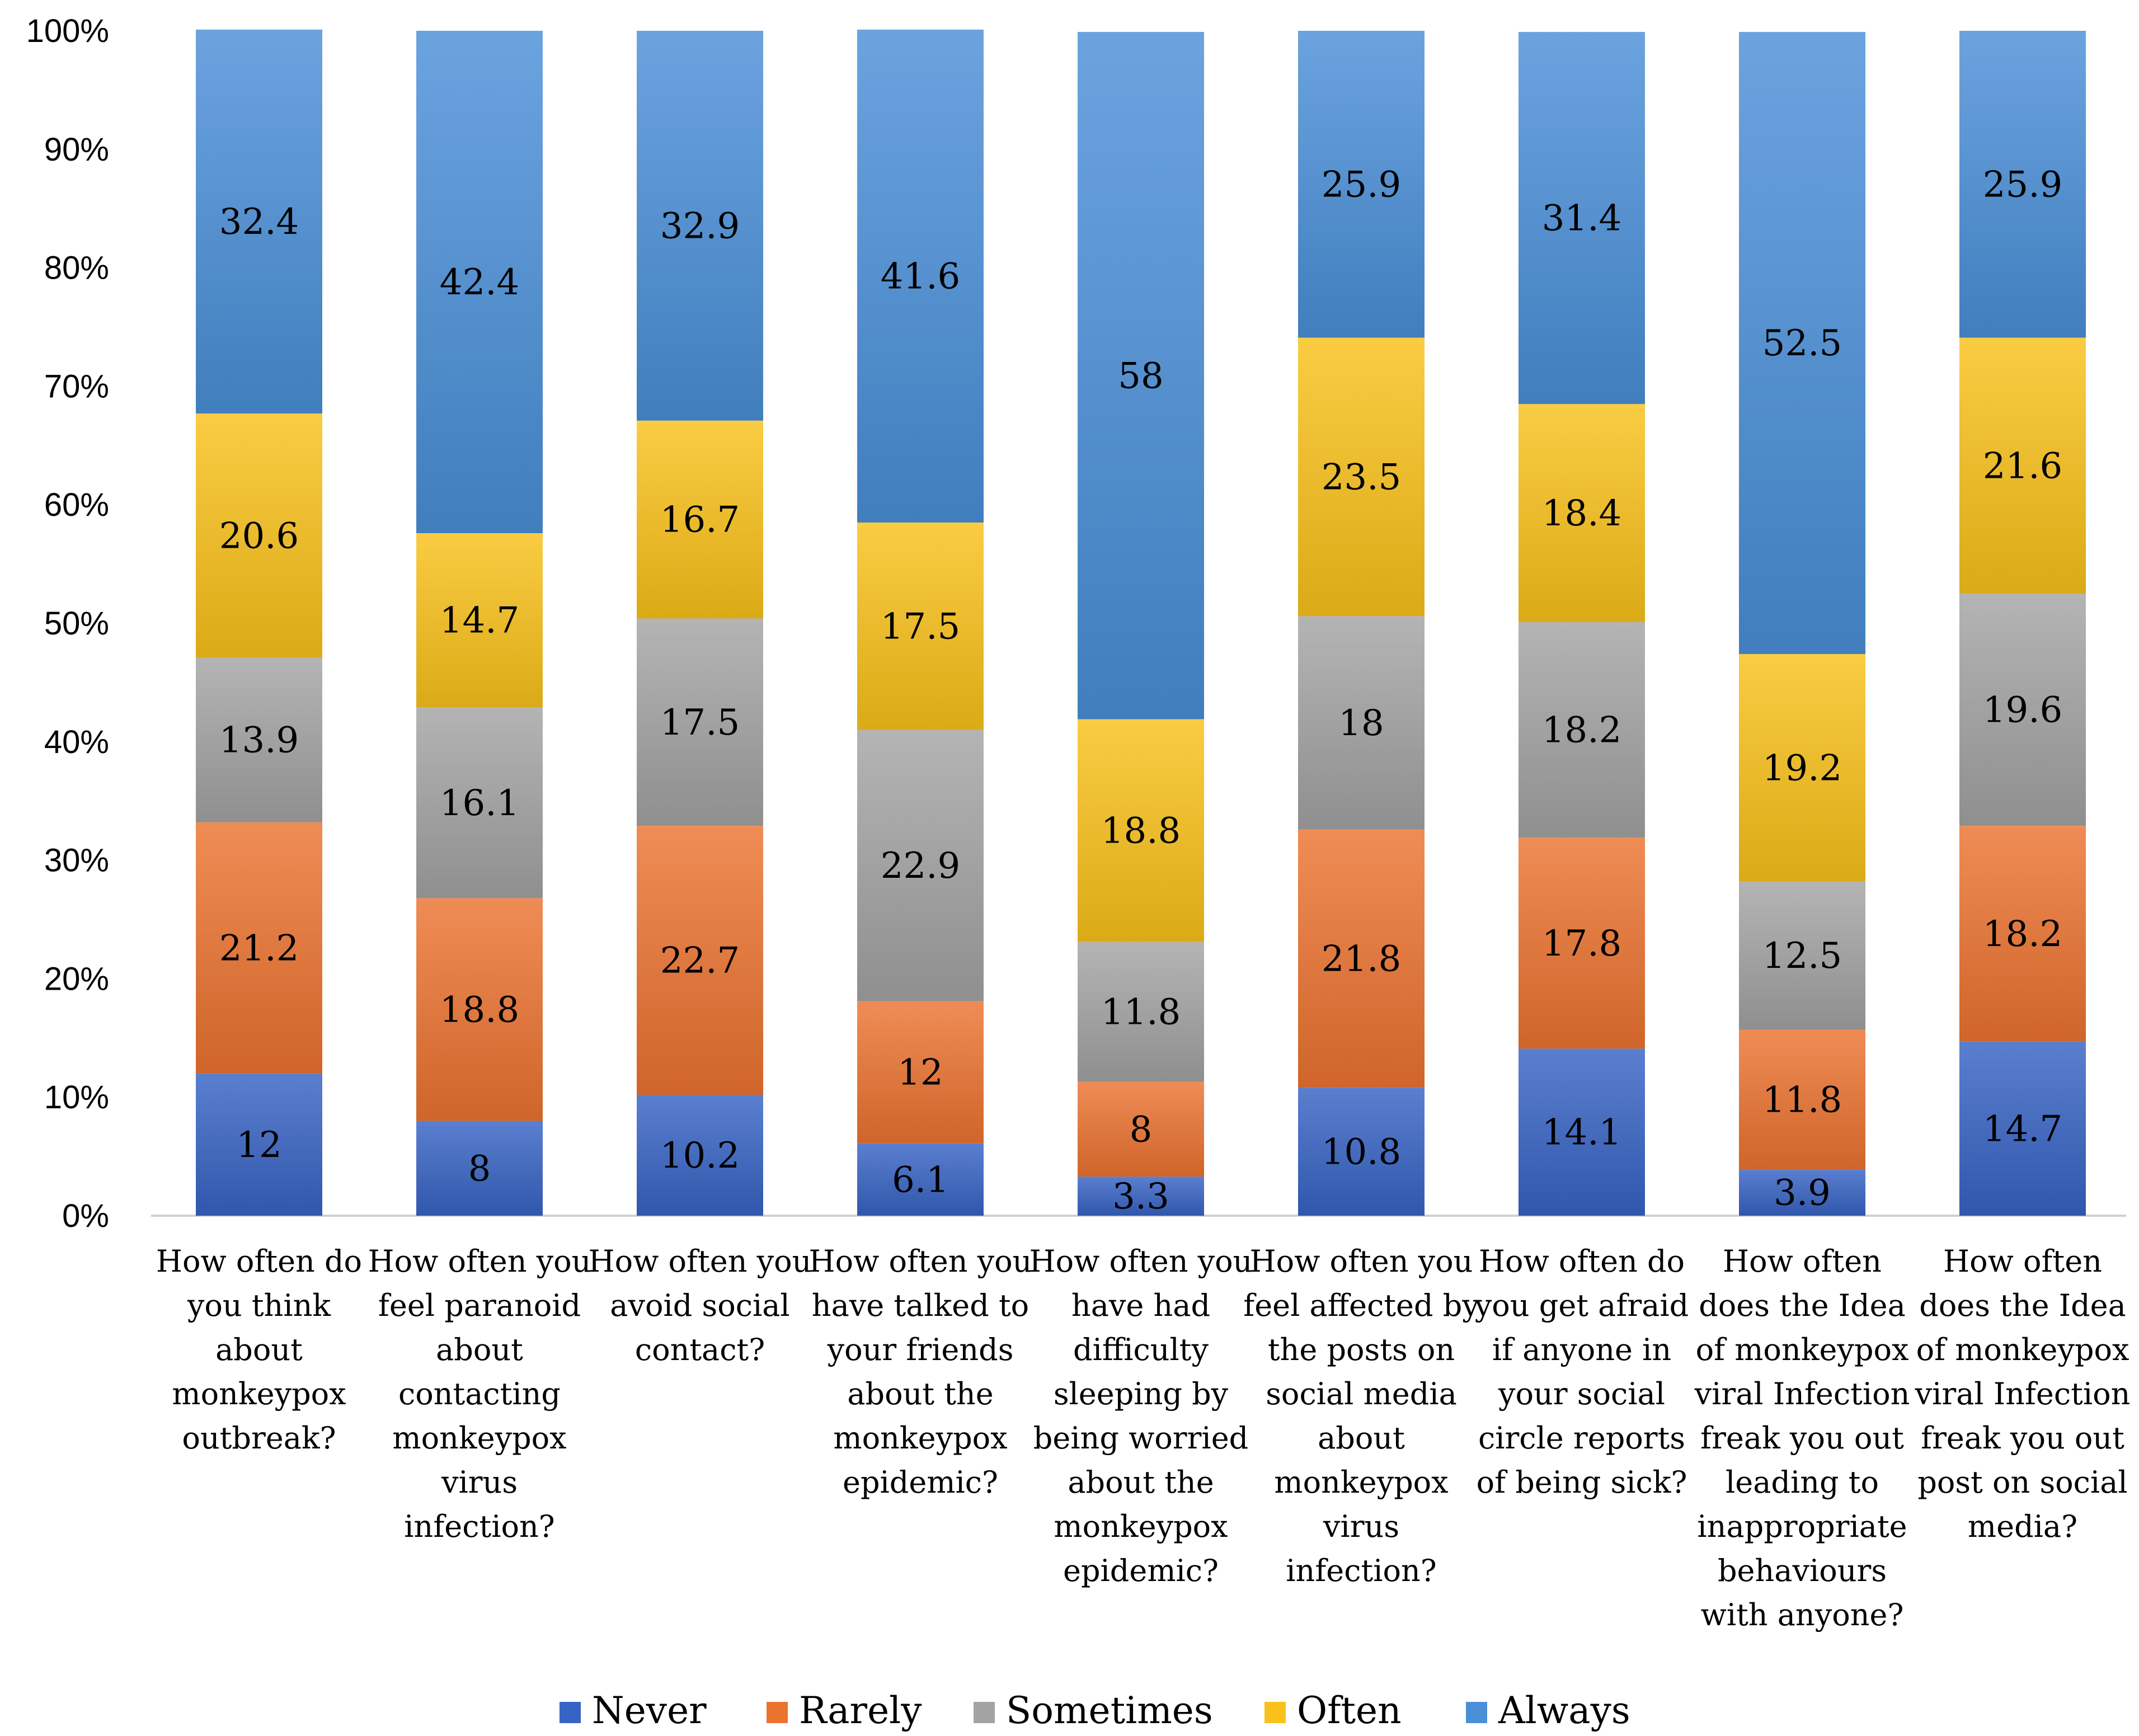 This screenshot has height=1736, width=2139. I want to click on data-label: 32.4, so click(259, 222).